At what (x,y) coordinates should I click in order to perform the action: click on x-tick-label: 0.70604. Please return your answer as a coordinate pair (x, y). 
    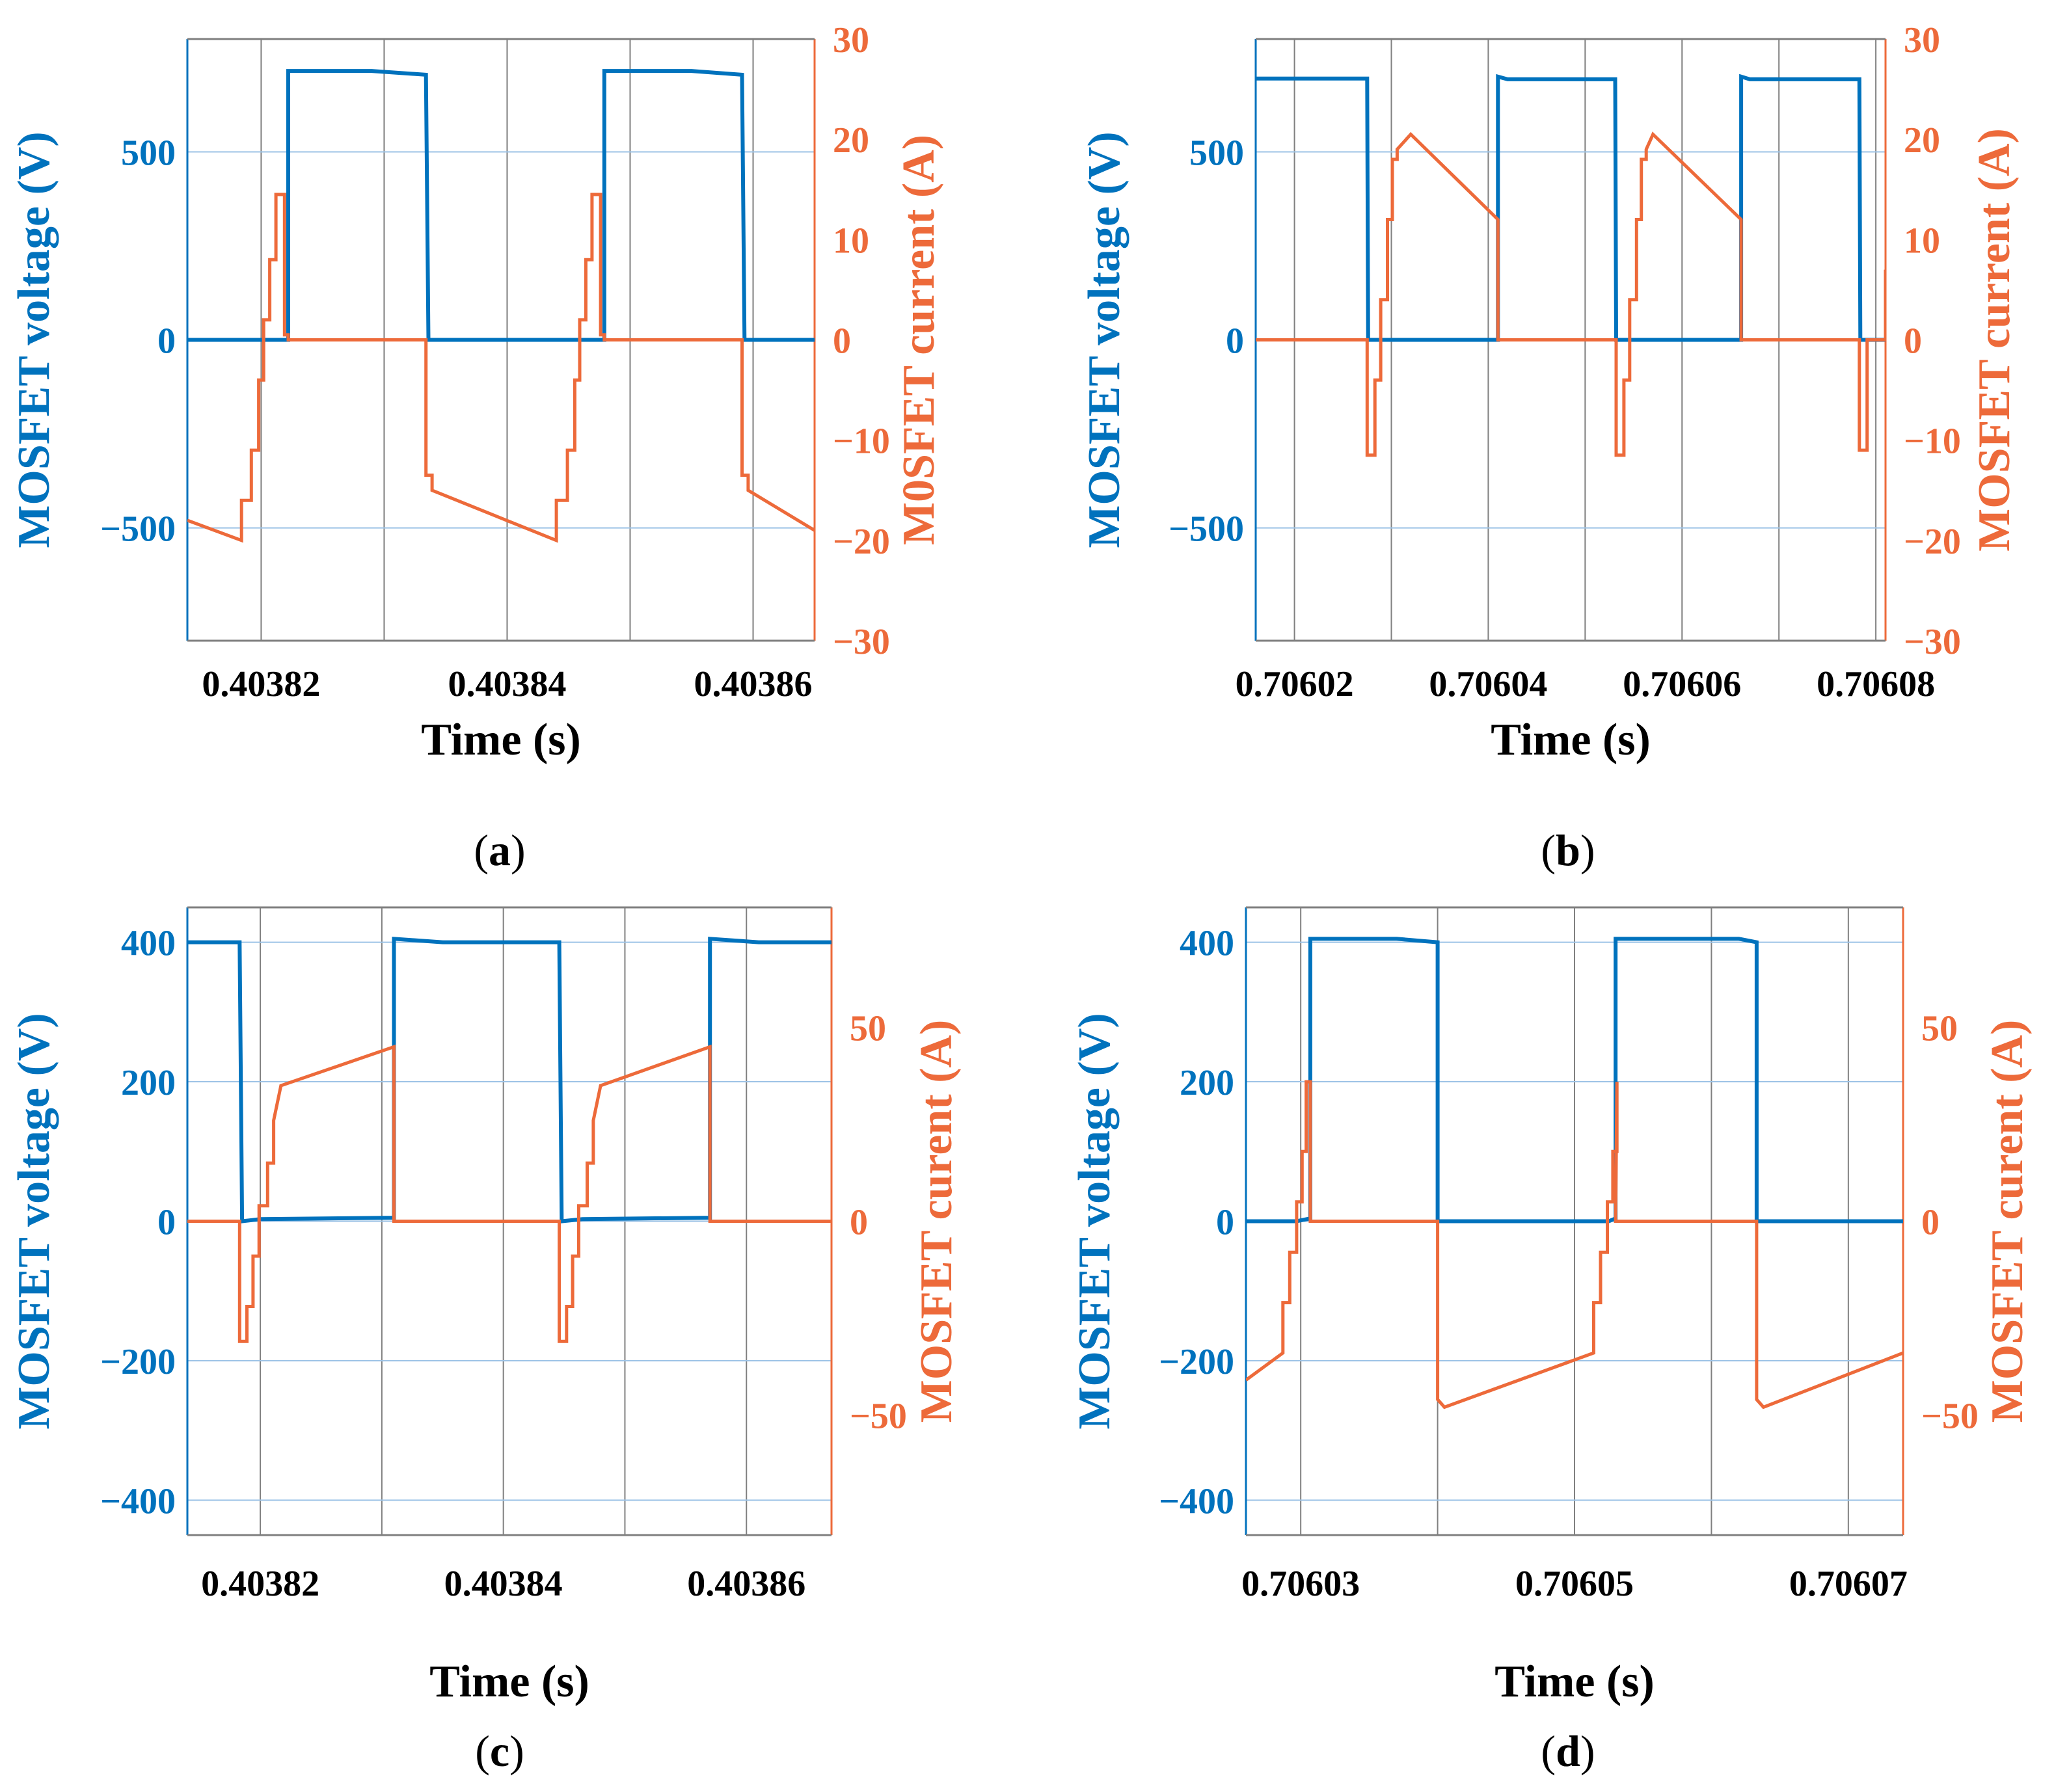
    Looking at the image, I should click on (1488, 684).